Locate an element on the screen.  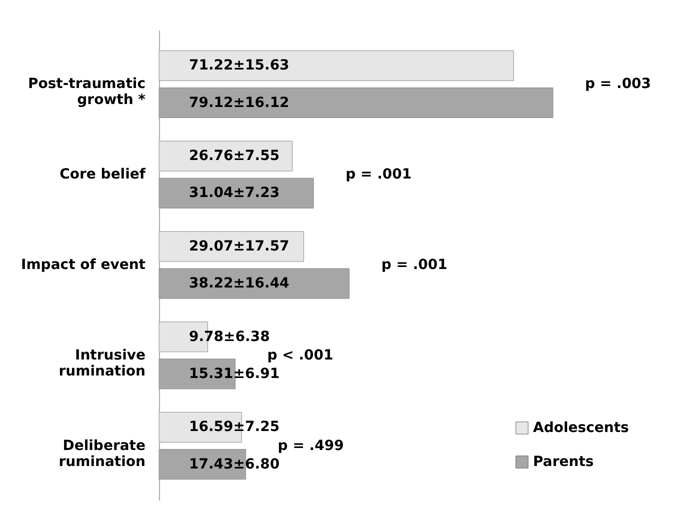
y-tick-label: Impact of event is located at coordinates (83, 265).